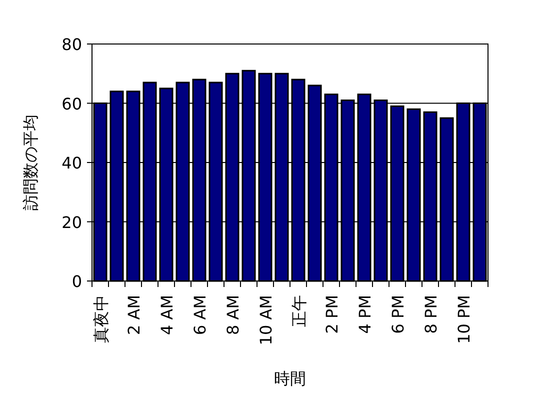 This screenshot has width=548, height=398. What do you see at coordinates (72, 104) in the screenshot?
I see `y-tick-label: 60` at bounding box center [72, 104].